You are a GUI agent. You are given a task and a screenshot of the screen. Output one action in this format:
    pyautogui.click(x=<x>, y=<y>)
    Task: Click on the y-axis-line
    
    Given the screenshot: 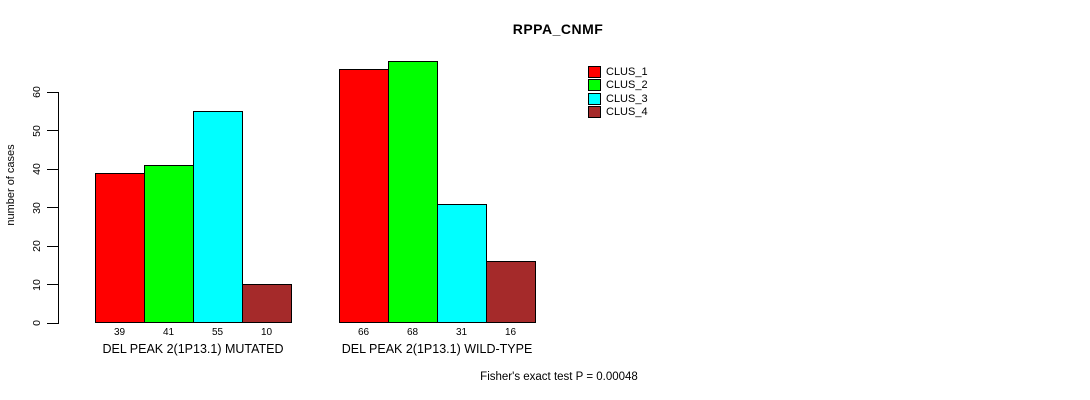 What is the action you would take?
    pyautogui.click(x=58, y=208)
    